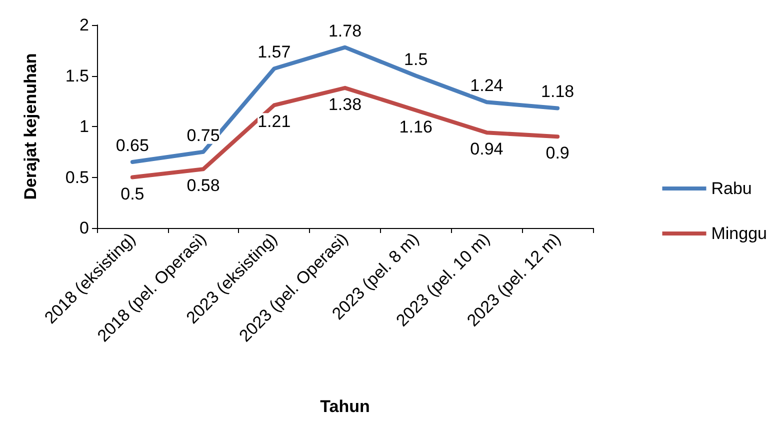 The height and width of the screenshot is (423, 780). I want to click on data-label: 0.5, so click(132, 194).